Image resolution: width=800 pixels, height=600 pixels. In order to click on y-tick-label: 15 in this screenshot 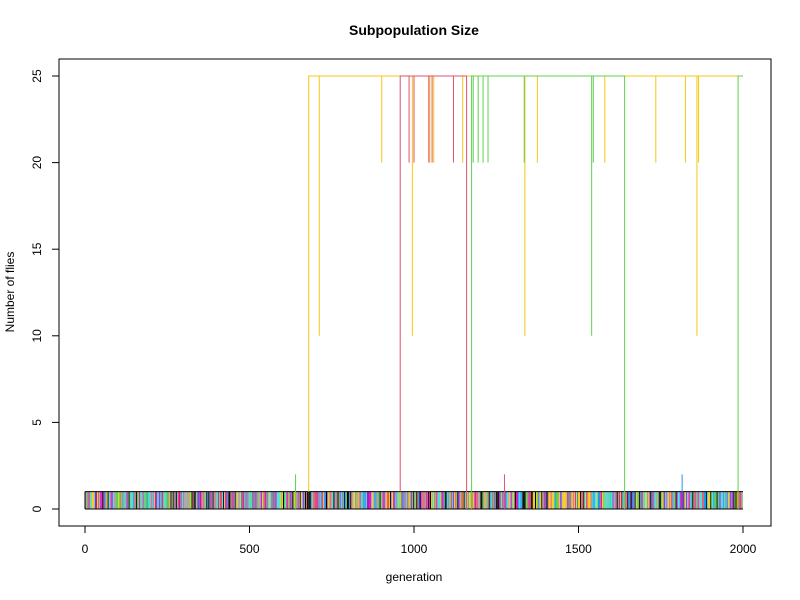, I will do `click(37, 249)`.